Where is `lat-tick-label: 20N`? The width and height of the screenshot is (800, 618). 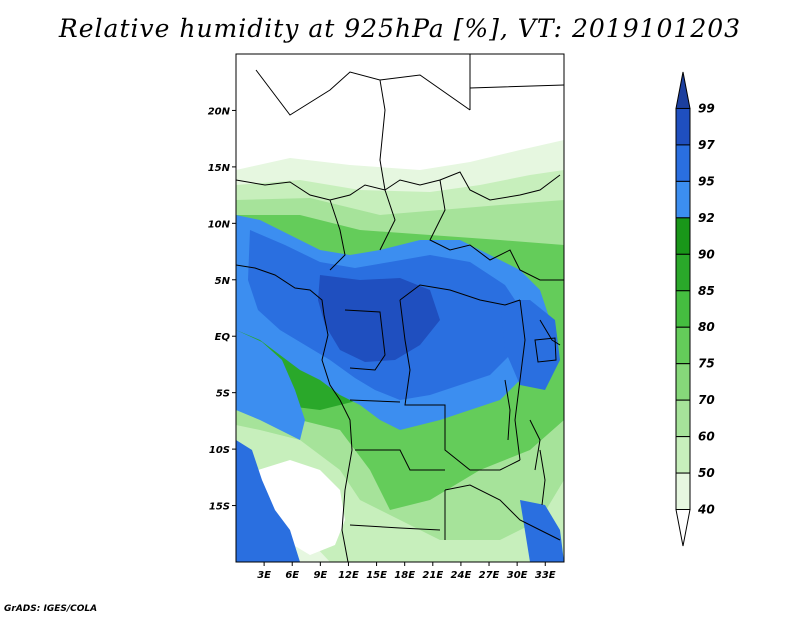 lat-tick-label: 20N is located at coordinates (219, 111).